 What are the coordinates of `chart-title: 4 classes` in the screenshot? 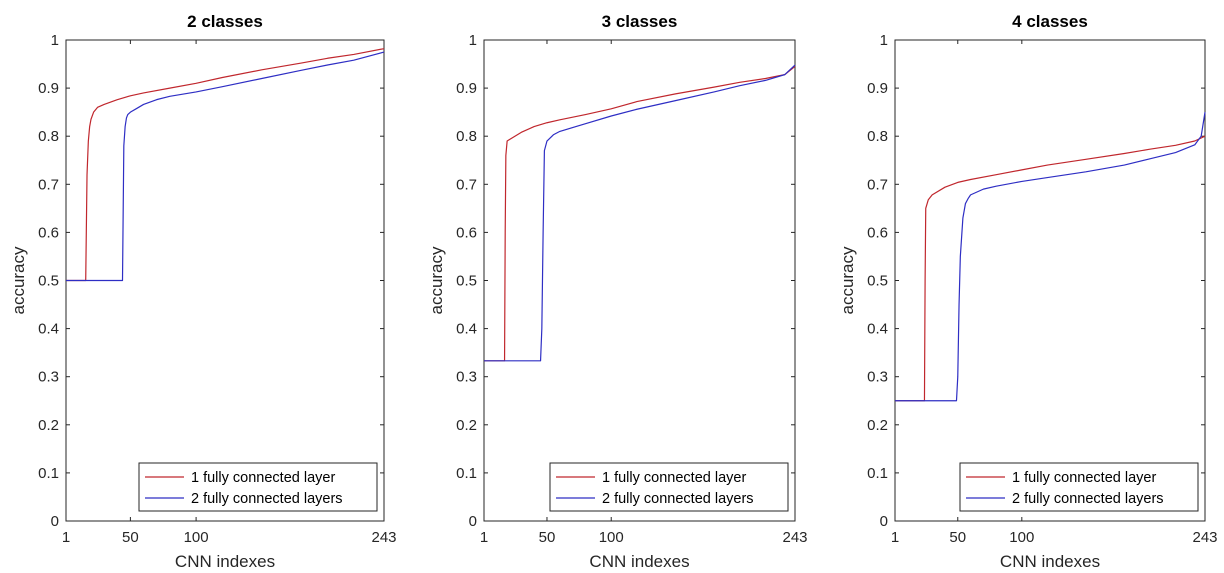 It's located at (1050, 21).